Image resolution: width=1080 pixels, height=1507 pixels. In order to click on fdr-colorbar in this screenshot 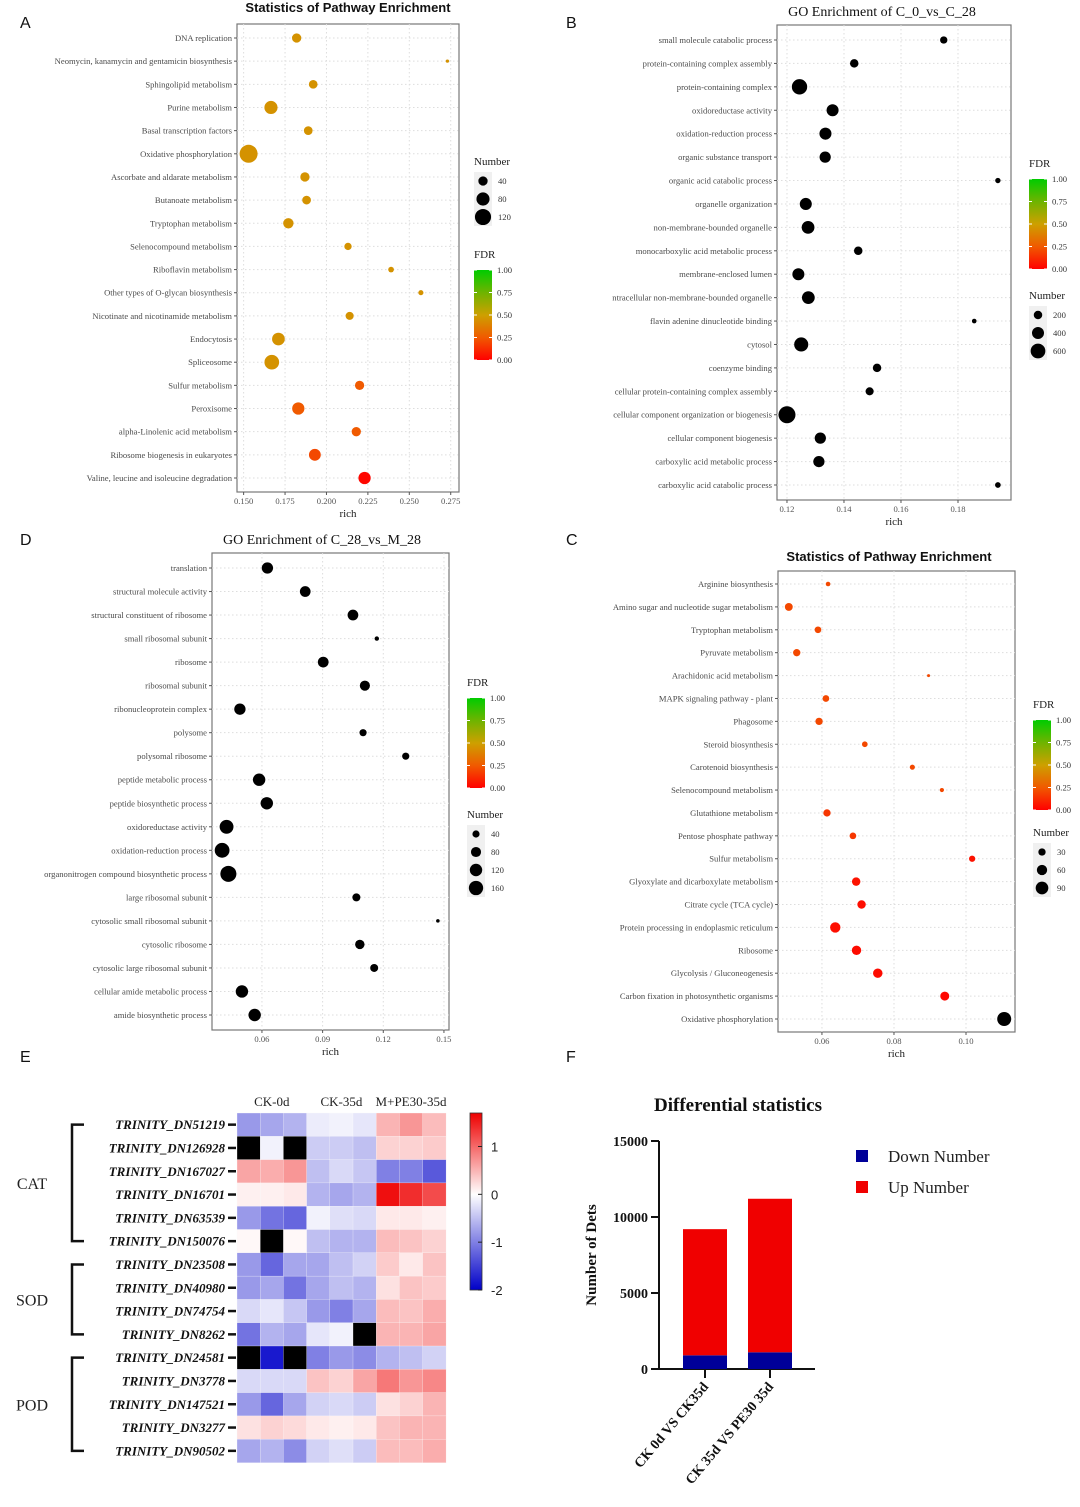, I will do `click(483, 315)`.